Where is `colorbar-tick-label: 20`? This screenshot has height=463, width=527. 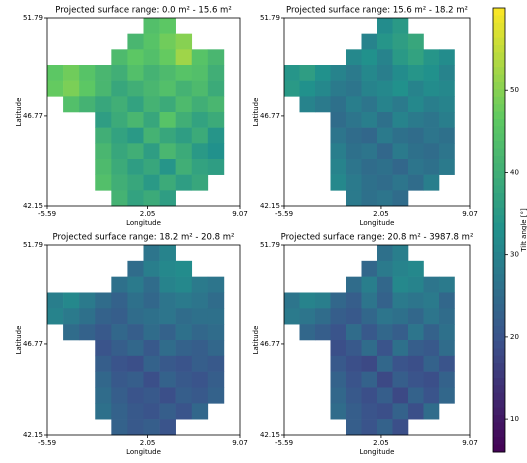
colorbar-tick-label: 20 is located at coordinates (514, 337).